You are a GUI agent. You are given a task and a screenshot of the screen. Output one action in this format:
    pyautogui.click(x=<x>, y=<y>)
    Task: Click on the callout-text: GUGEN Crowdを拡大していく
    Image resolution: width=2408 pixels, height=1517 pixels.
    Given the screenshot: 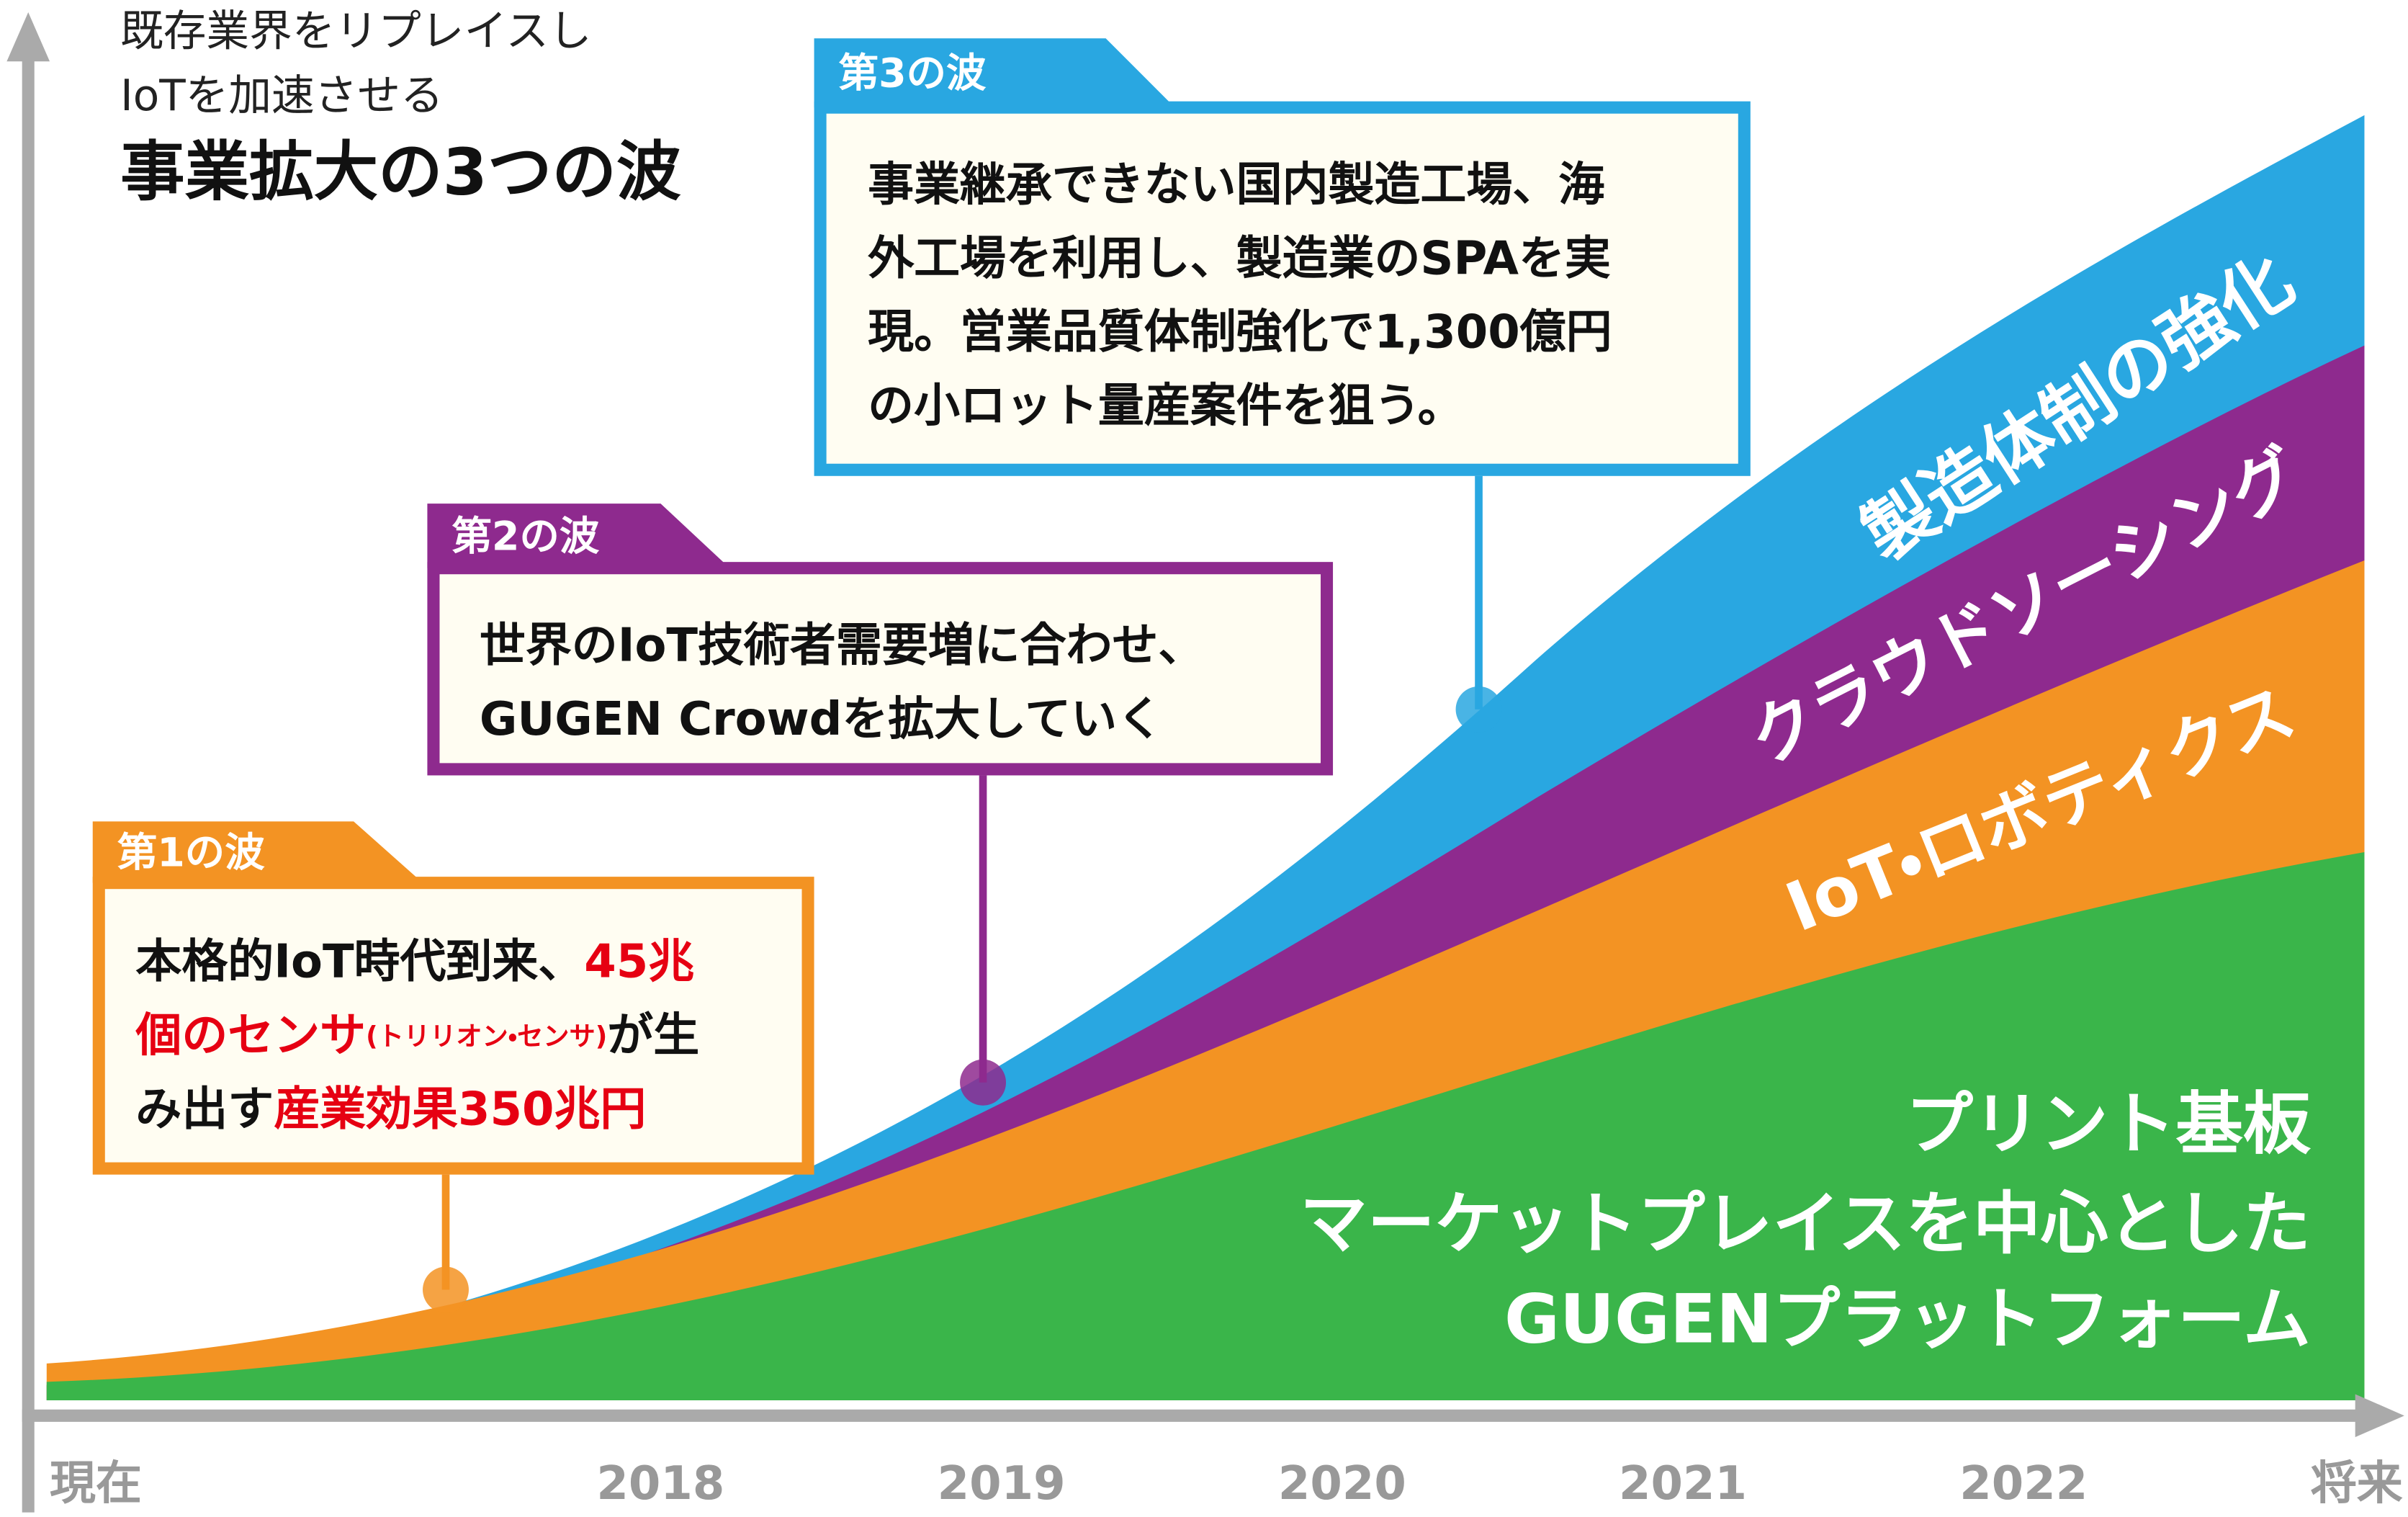 What is the action you would take?
    pyautogui.click(x=822, y=719)
    